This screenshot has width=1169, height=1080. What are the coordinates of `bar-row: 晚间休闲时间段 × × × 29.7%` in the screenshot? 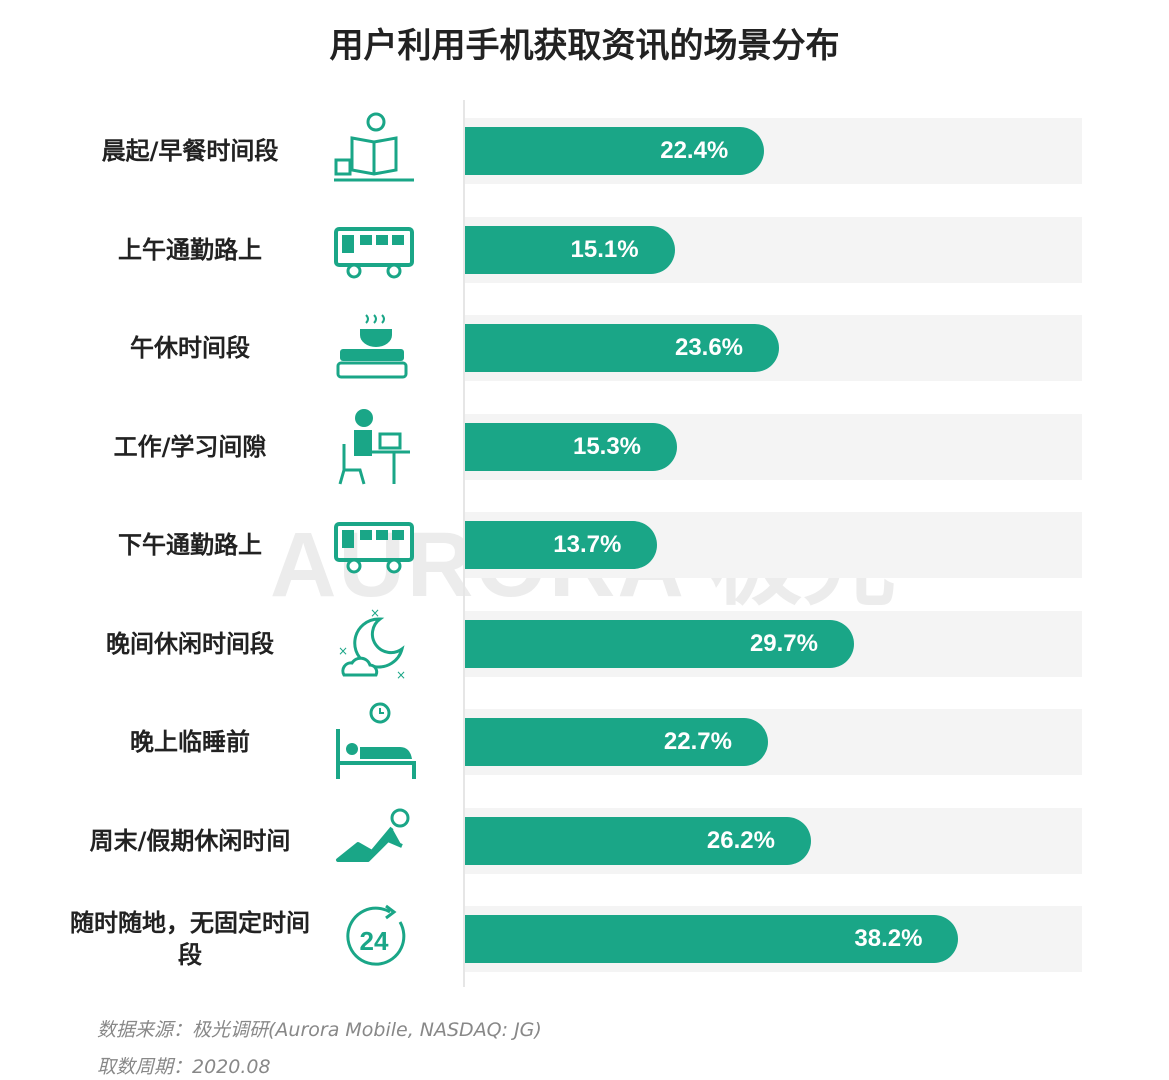 It's located at (584, 644).